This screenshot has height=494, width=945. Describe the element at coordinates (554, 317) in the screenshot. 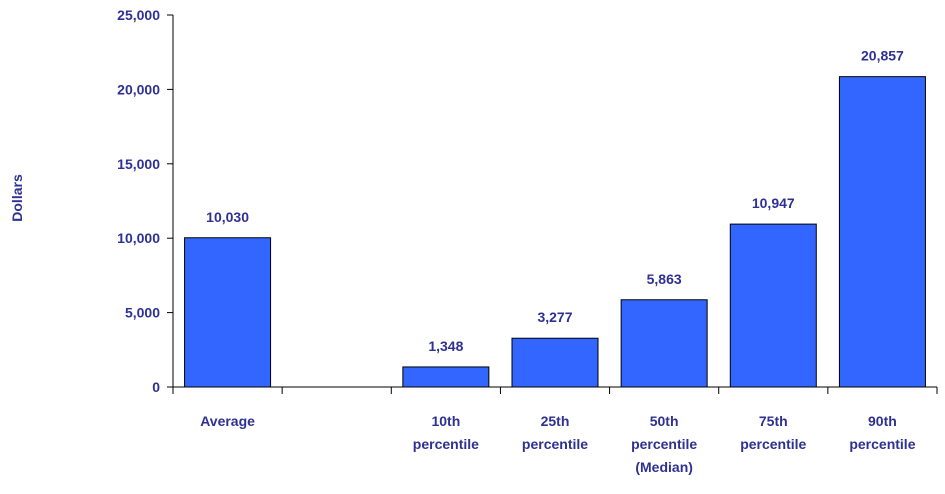

I see `data-label: 3,277` at that location.